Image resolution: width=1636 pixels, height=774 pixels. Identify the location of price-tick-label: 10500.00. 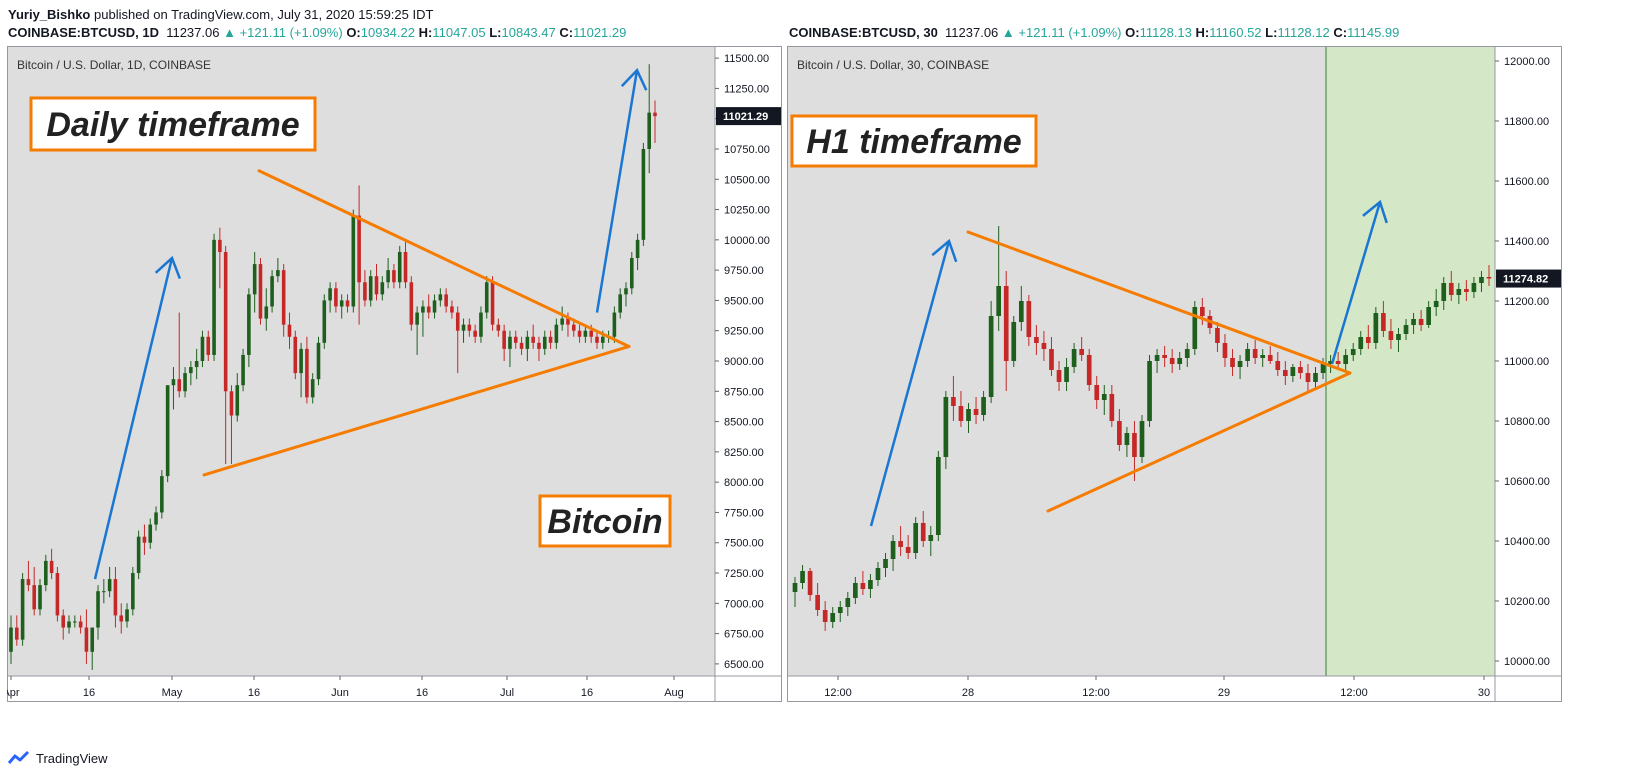
(747, 180).